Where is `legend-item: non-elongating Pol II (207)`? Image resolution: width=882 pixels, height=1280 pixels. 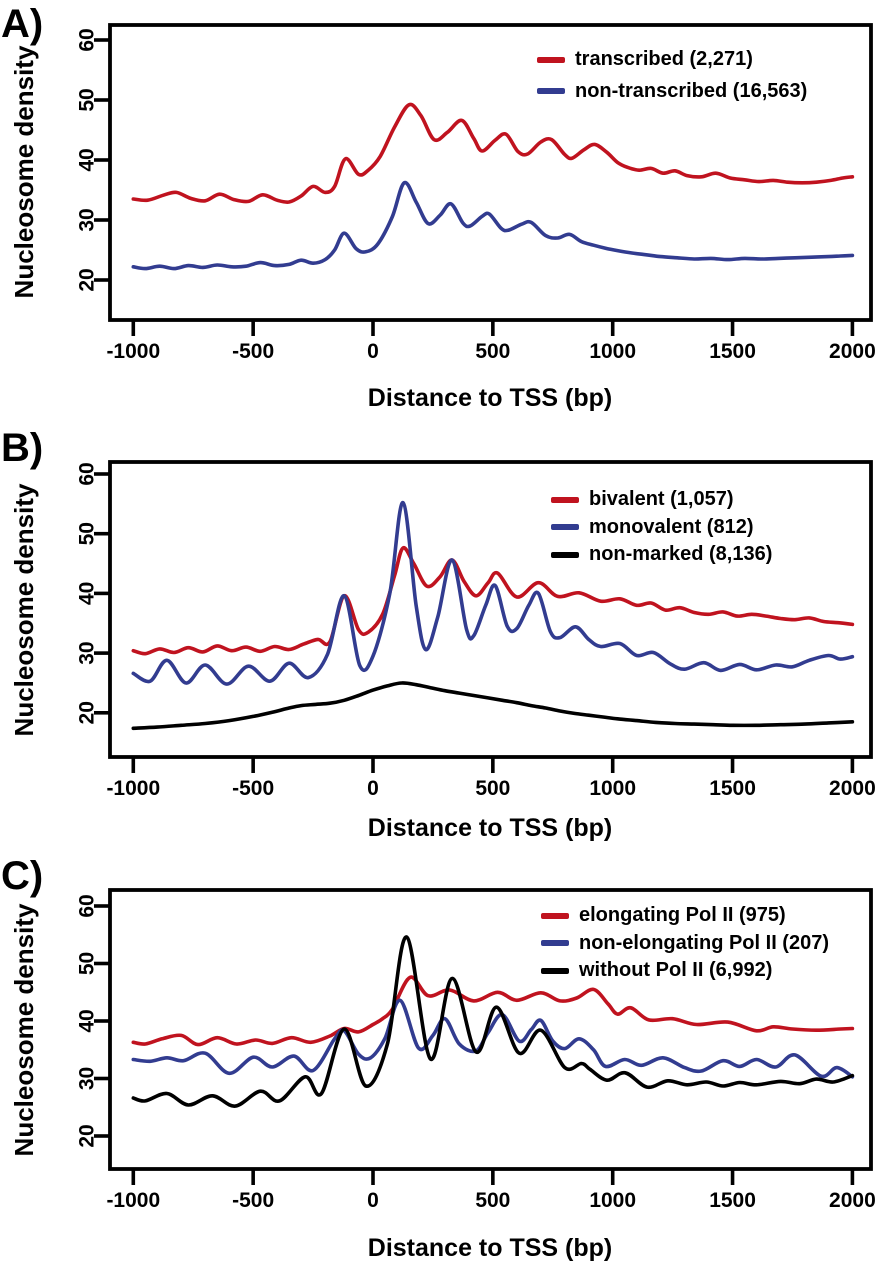
legend-item: non-elongating Pol II (207) is located at coordinates (685, 944).